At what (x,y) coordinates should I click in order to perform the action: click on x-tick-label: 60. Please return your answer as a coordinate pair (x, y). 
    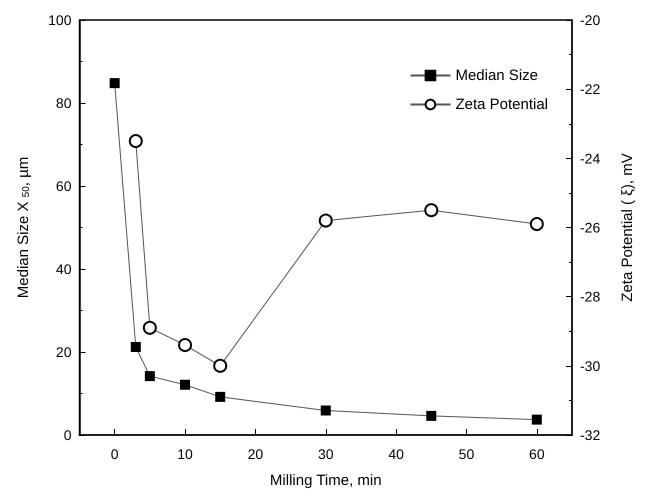
    Looking at the image, I should click on (537, 454).